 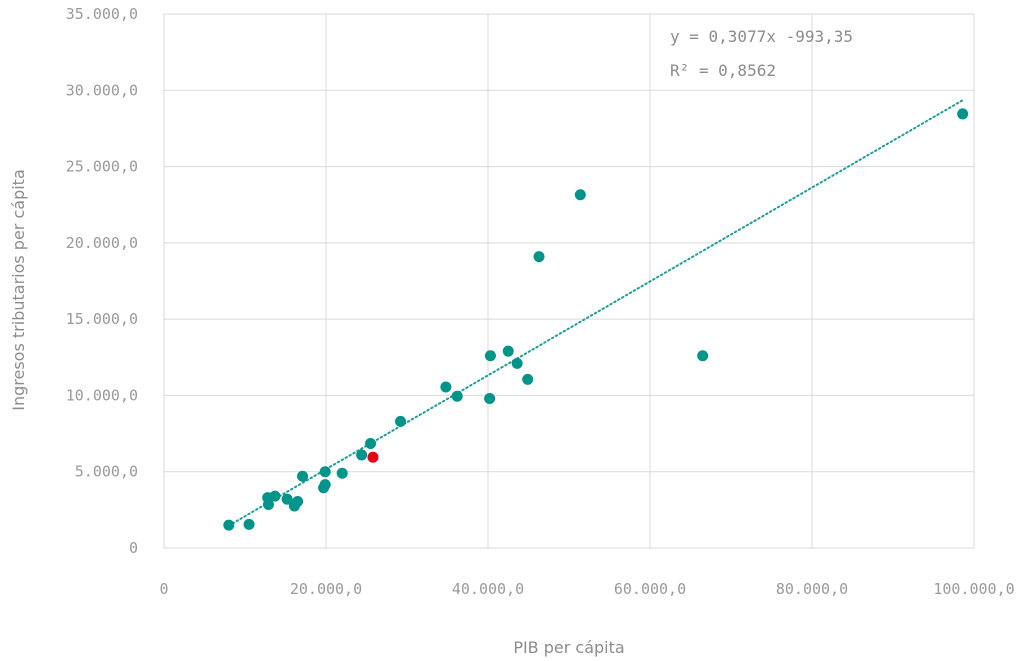 What do you see at coordinates (133, 548) in the screenshot?
I see `y-tick-label: 0` at bounding box center [133, 548].